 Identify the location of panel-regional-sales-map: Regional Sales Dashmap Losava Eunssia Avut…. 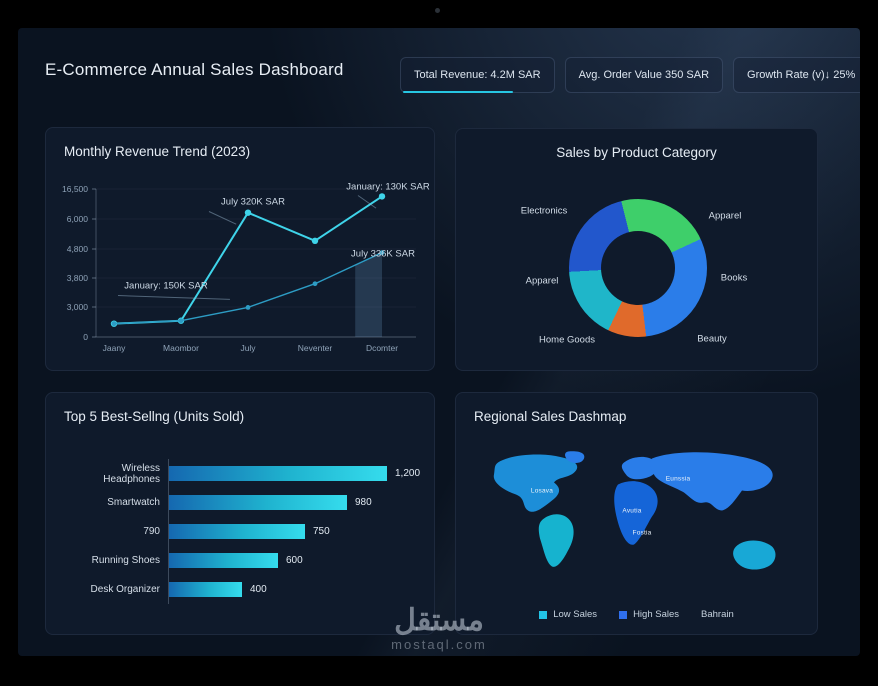
(636, 513).